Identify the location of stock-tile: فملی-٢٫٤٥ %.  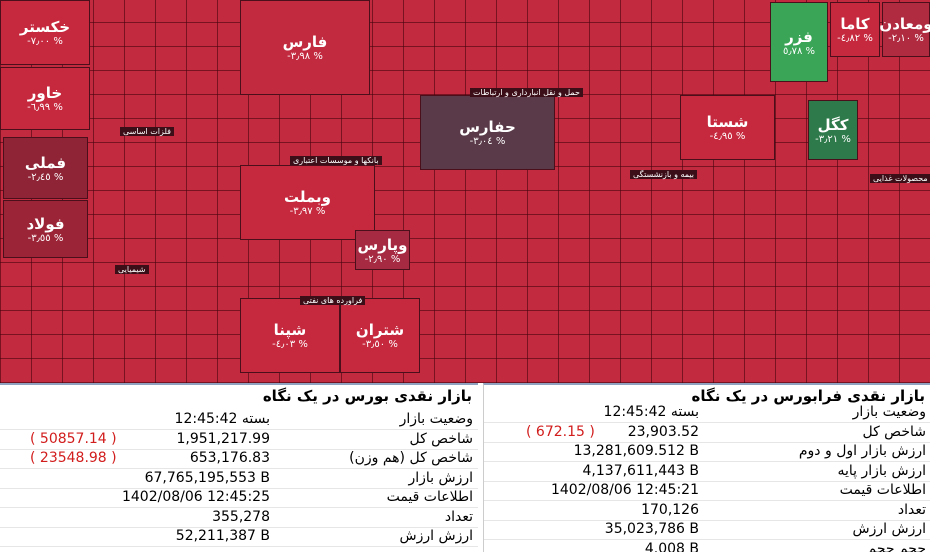
(45, 168).